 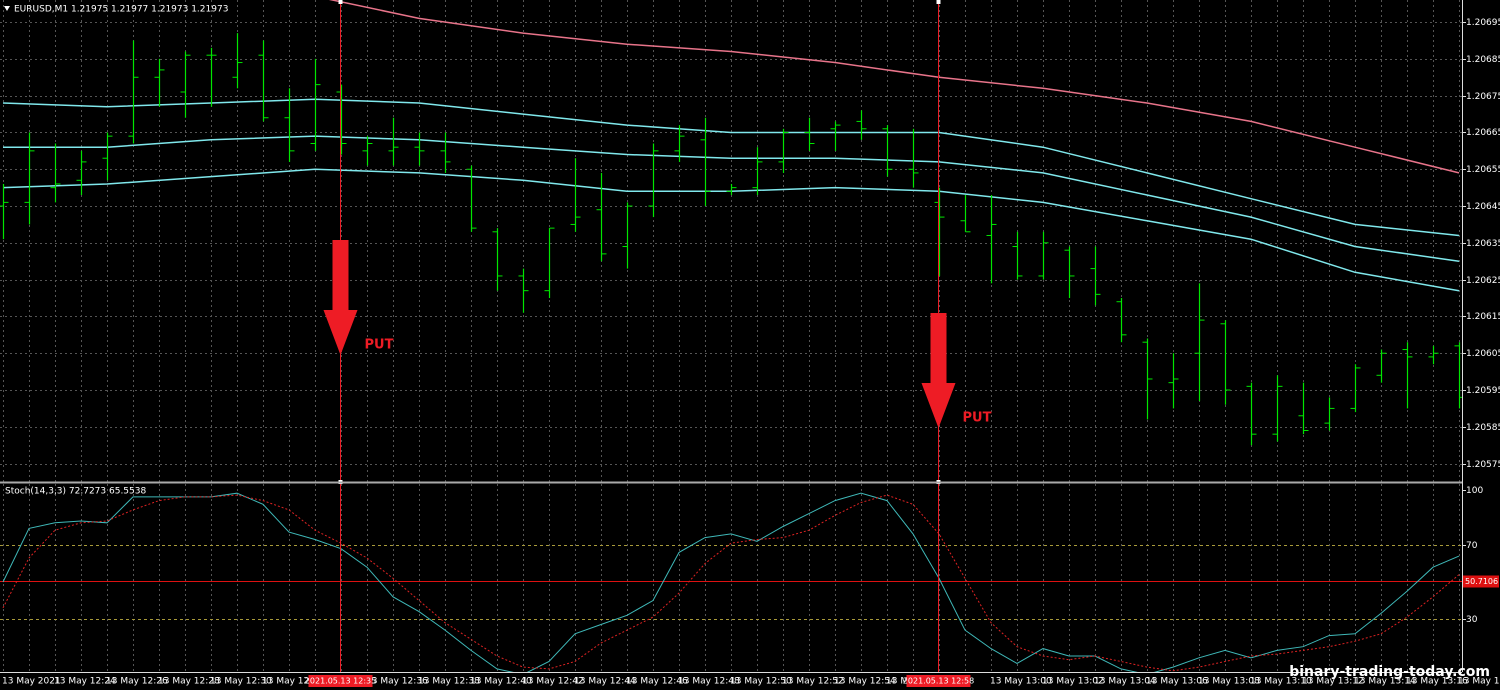 What do you see at coordinates (1073, 682) in the screenshot?
I see `x-tick-label: 13 May 13:02` at bounding box center [1073, 682].